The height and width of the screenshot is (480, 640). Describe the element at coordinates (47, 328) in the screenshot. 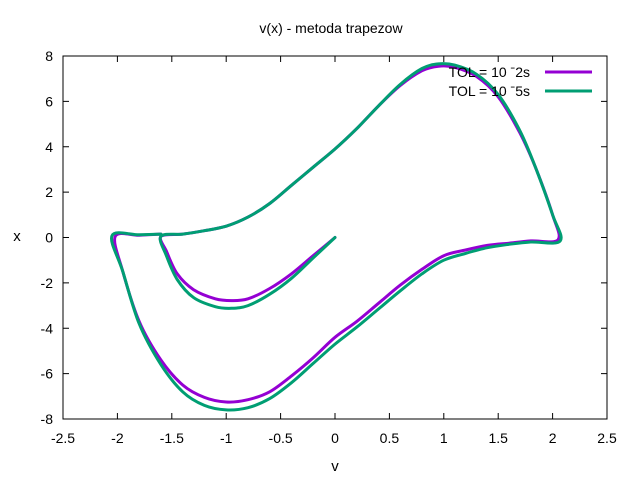

I see `y-tick-label: -4` at that location.